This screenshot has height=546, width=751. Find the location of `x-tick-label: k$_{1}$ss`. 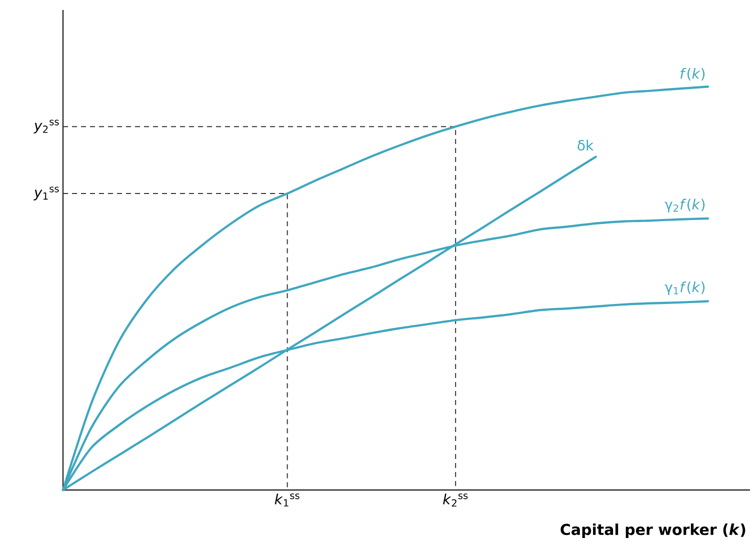

x-tick-label: k$_{1}$ss is located at coordinates (287, 500).